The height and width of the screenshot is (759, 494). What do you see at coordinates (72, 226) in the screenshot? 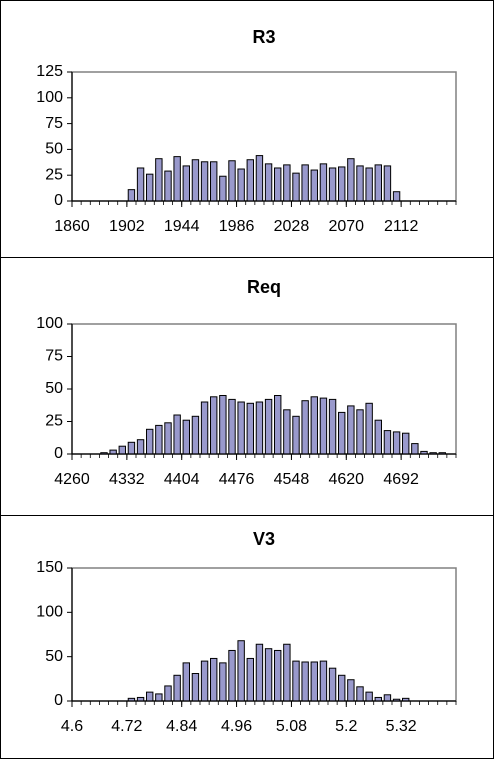
I see `x-tick-label: 1860` at bounding box center [72, 226].